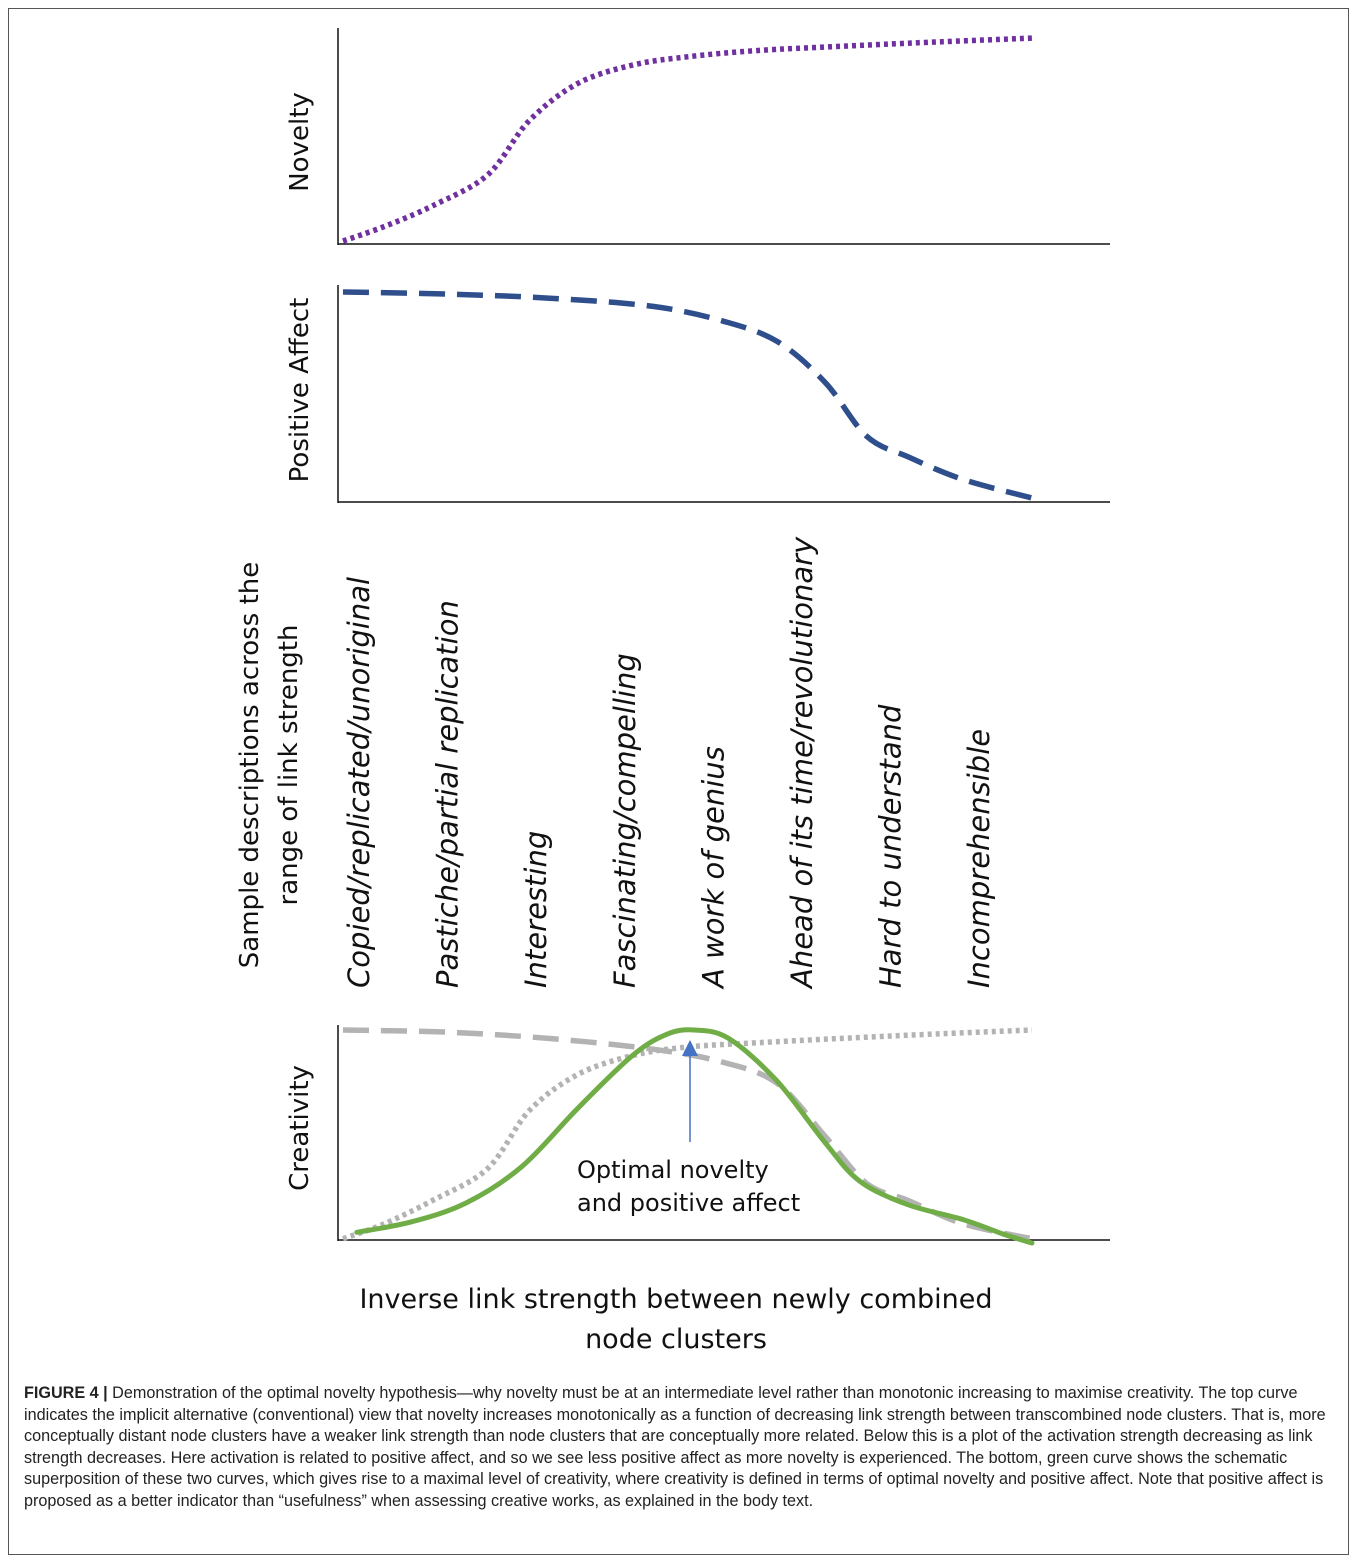 The width and height of the screenshot is (1358, 1564). Describe the element at coordinates (673, 1170) in the screenshot. I see `annotation-line1: Optimal novelty` at that location.